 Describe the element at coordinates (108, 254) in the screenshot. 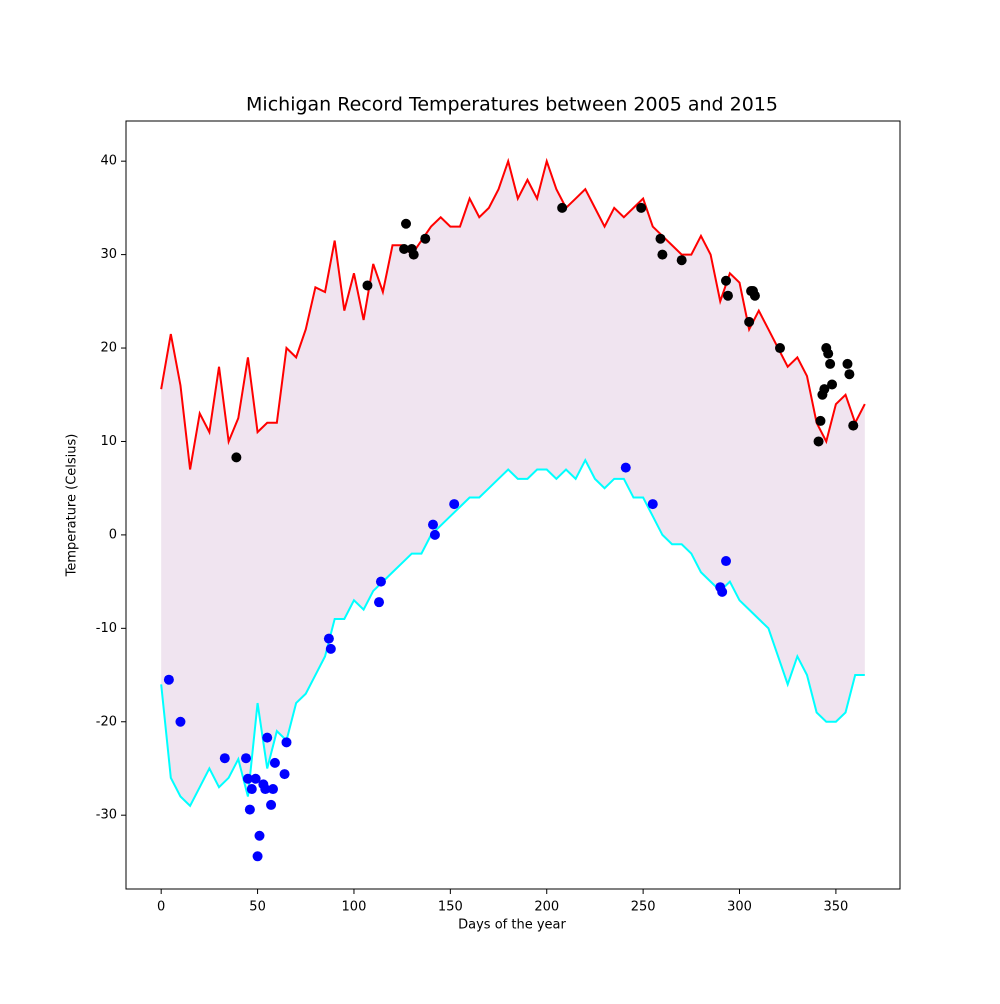

I see `y-tick-label: 30` at that location.